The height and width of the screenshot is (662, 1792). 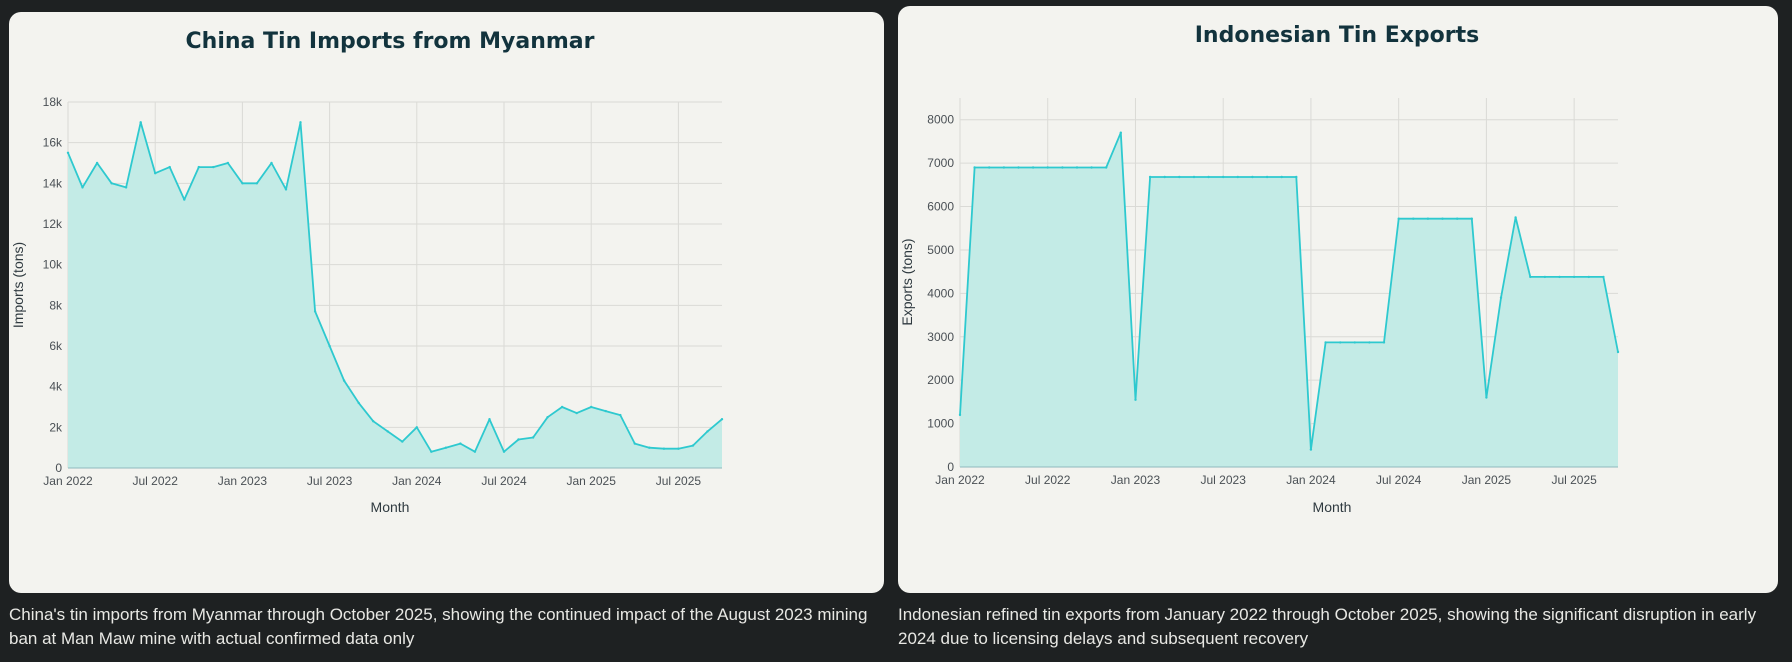 I want to click on y-tick-label: 6000, so click(x=940, y=207).